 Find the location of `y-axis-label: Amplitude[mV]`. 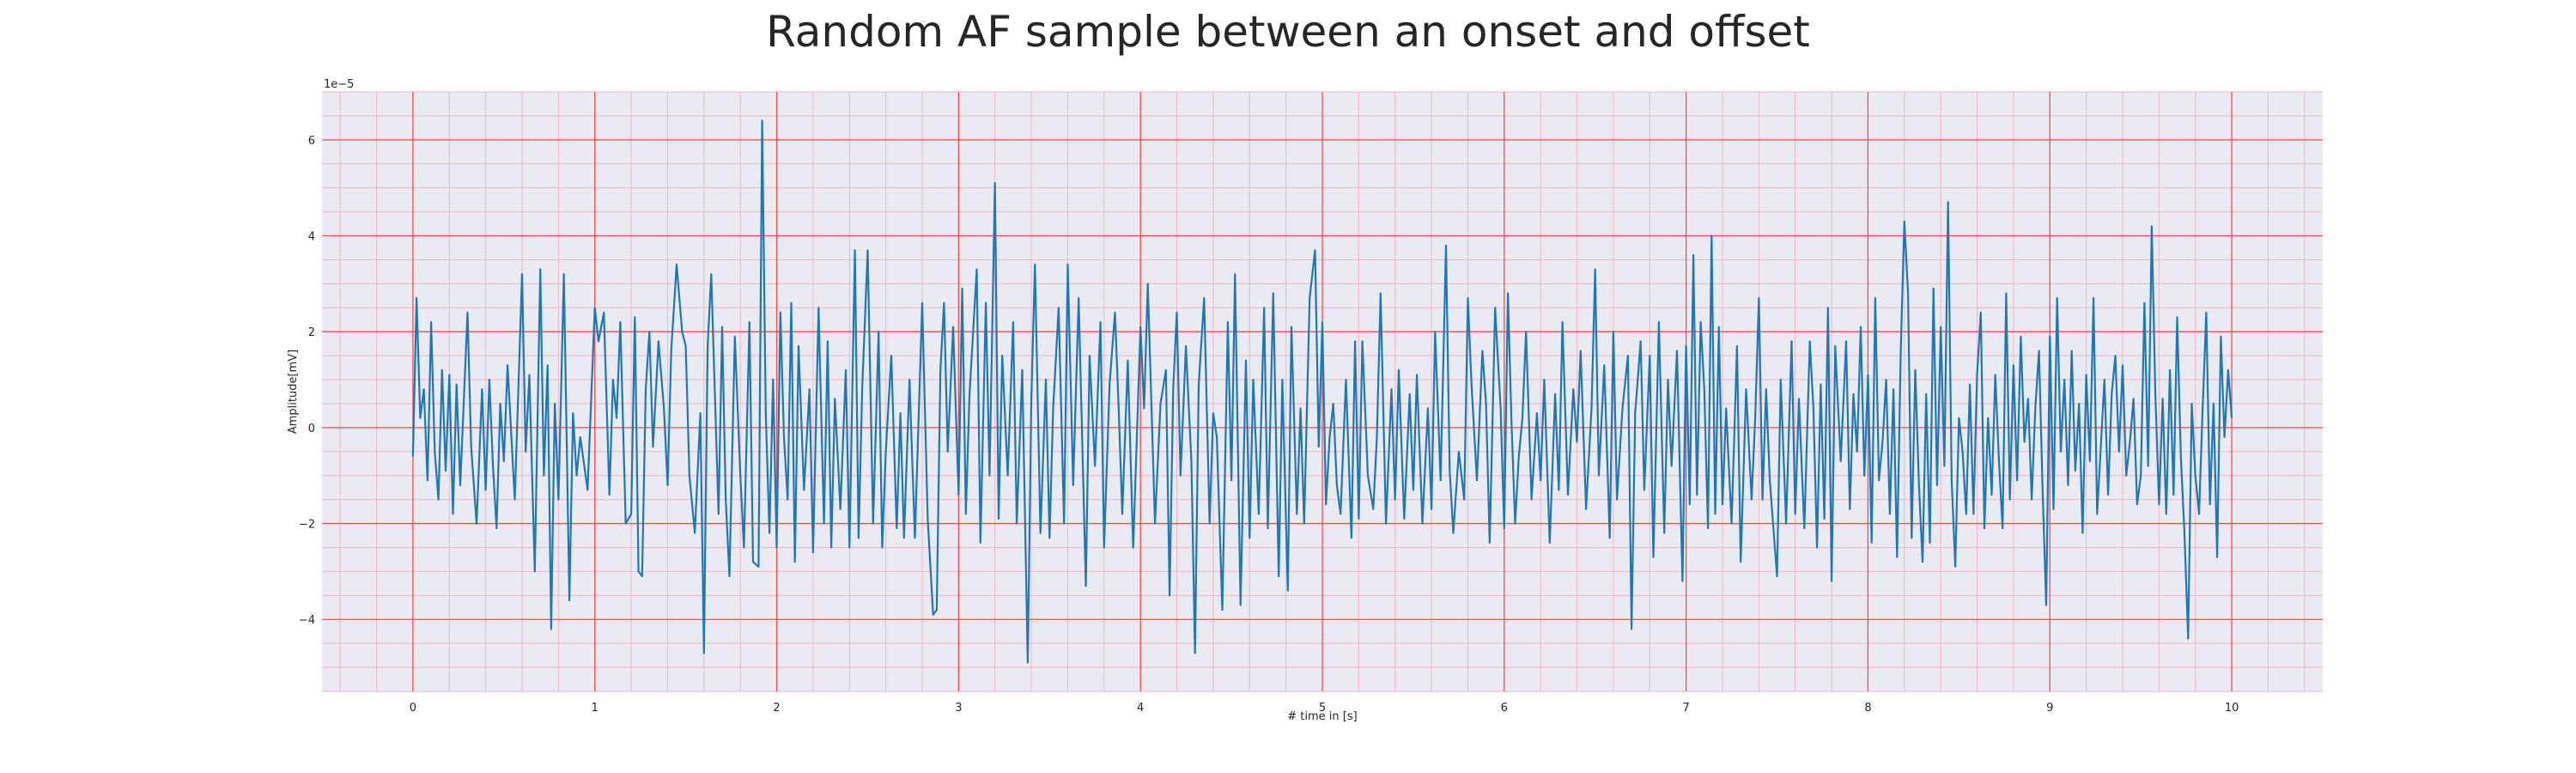

y-axis-label: Amplitude[mV] is located at coordinates (293, 392).